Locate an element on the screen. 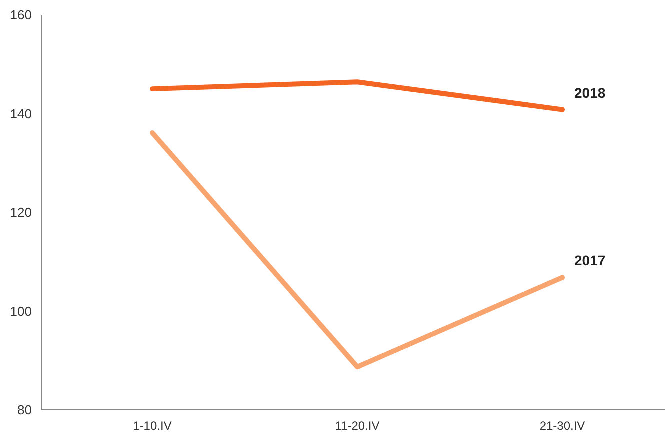 The height and width of the screenshot is (442, 665). y-tick-label: 80 is located at coordinates (25, 410).